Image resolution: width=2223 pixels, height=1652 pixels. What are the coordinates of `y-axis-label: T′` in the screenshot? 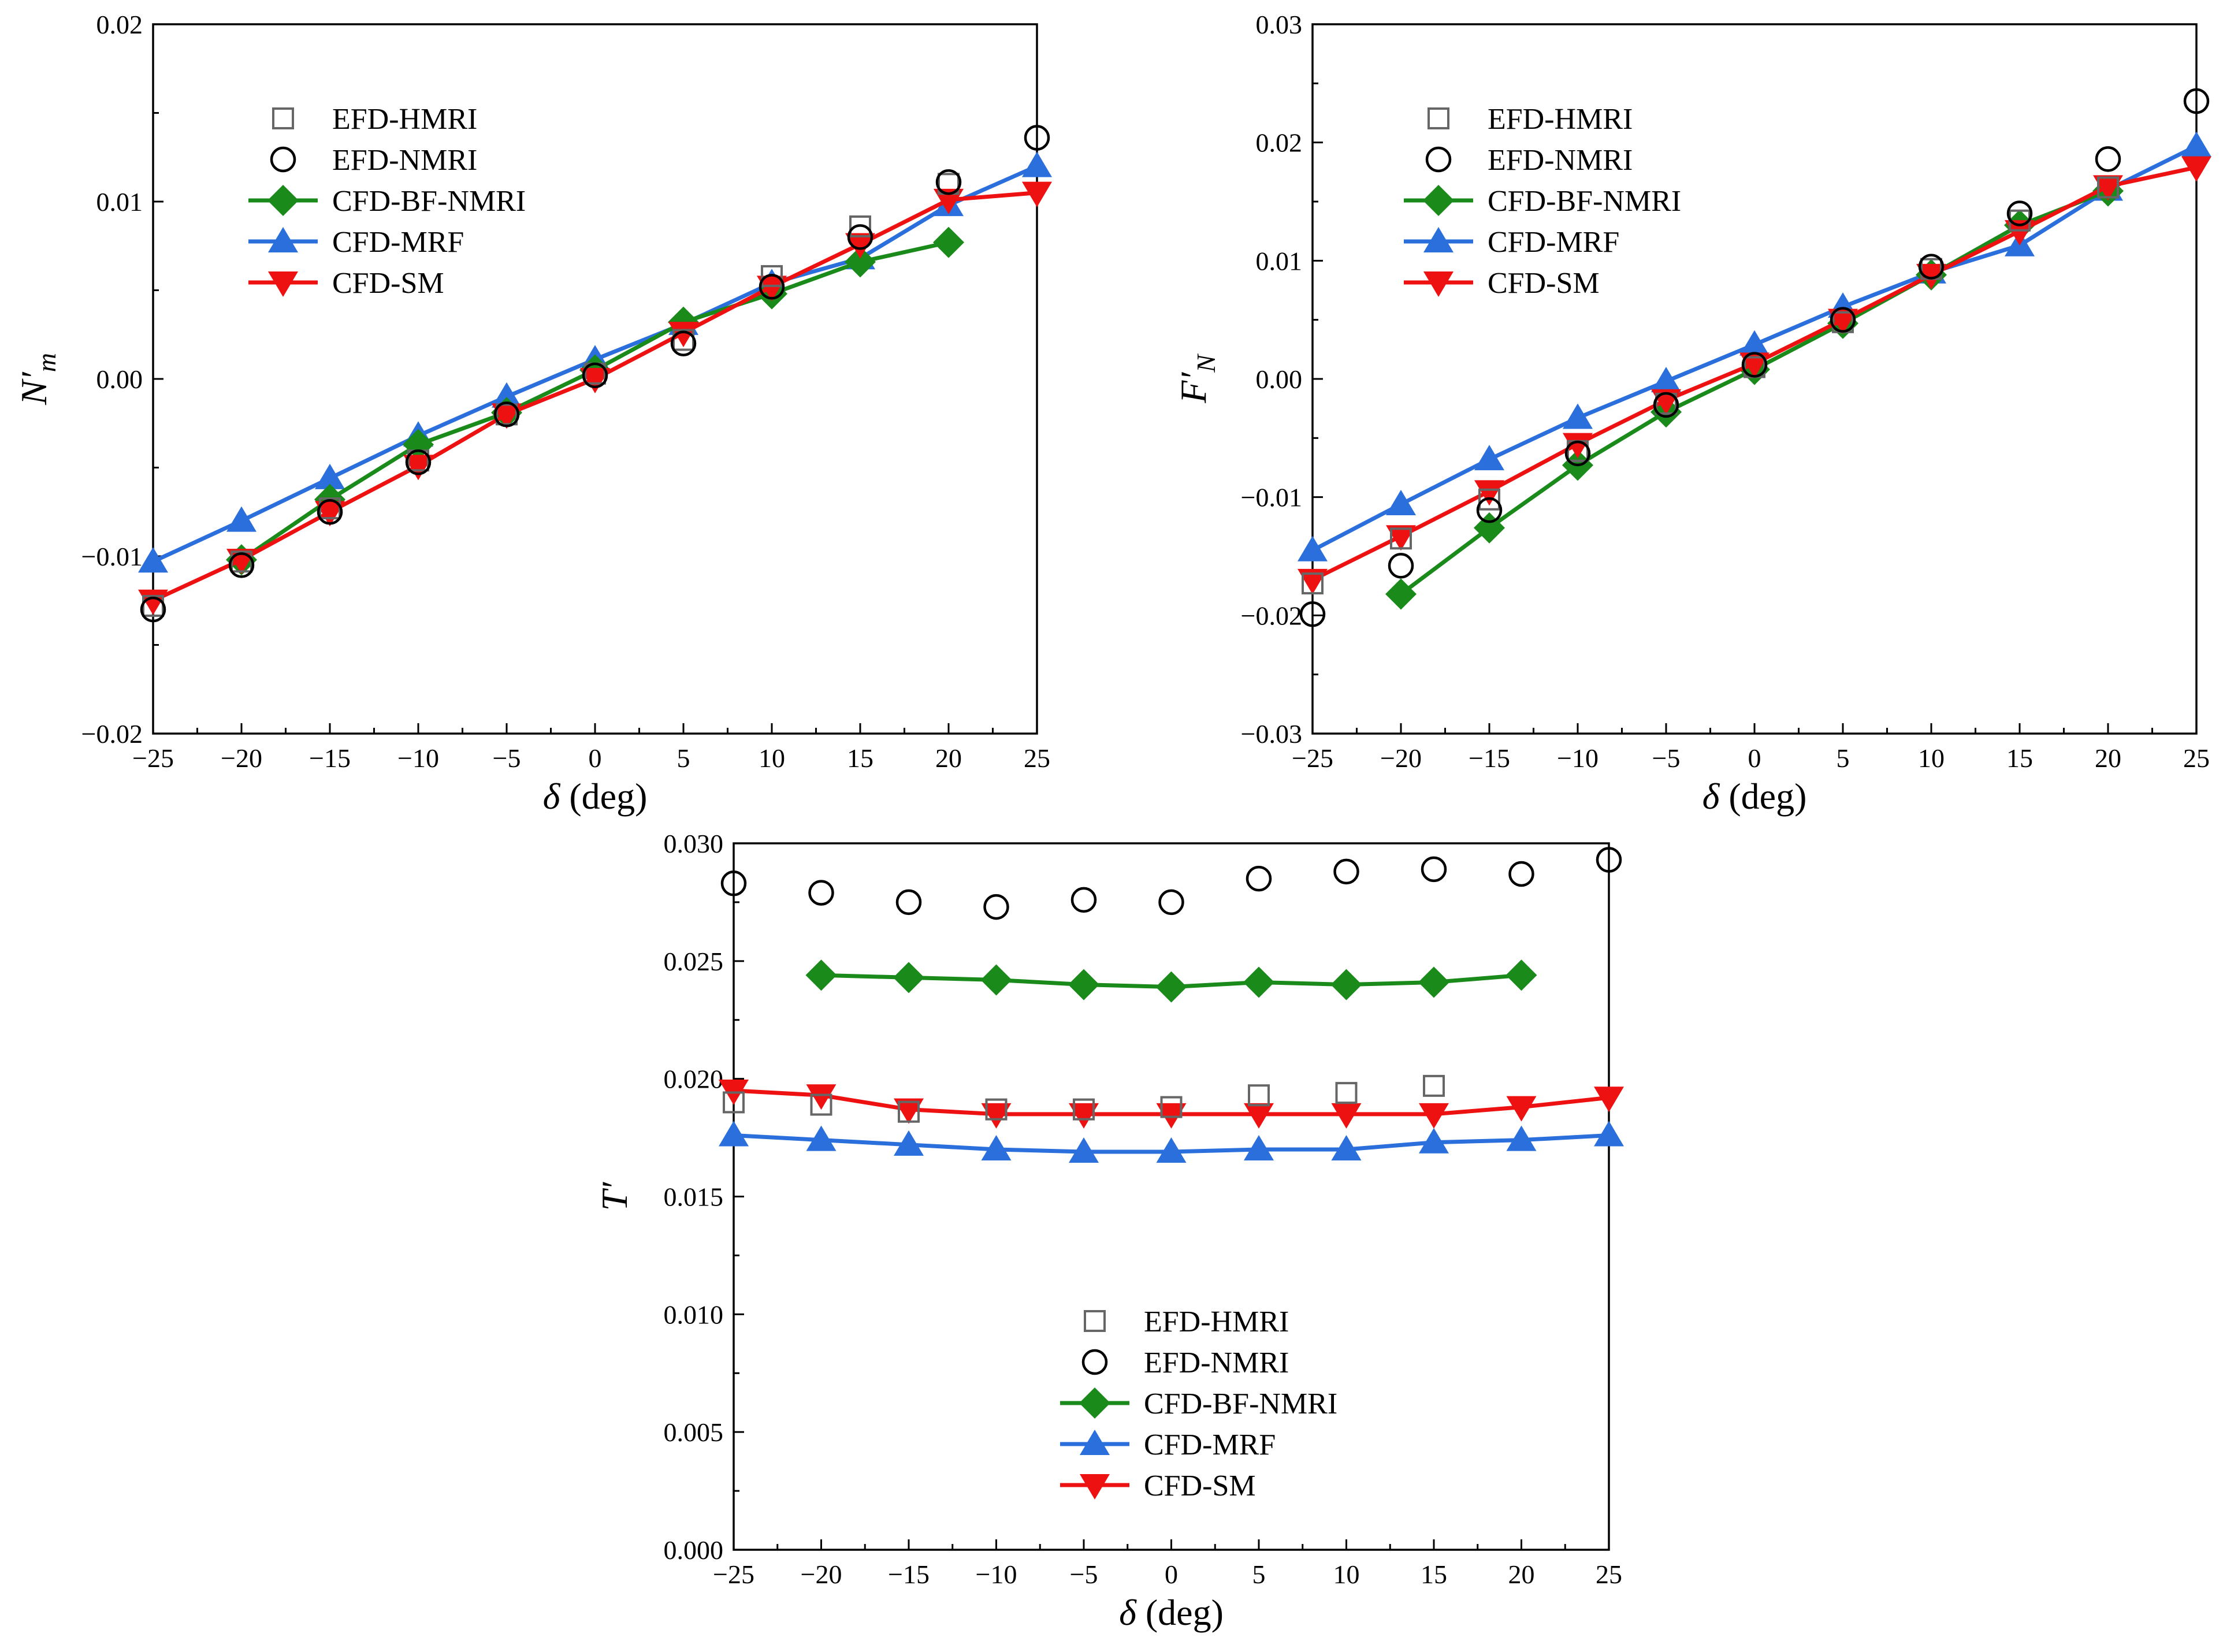 It's located at (614, 1196).